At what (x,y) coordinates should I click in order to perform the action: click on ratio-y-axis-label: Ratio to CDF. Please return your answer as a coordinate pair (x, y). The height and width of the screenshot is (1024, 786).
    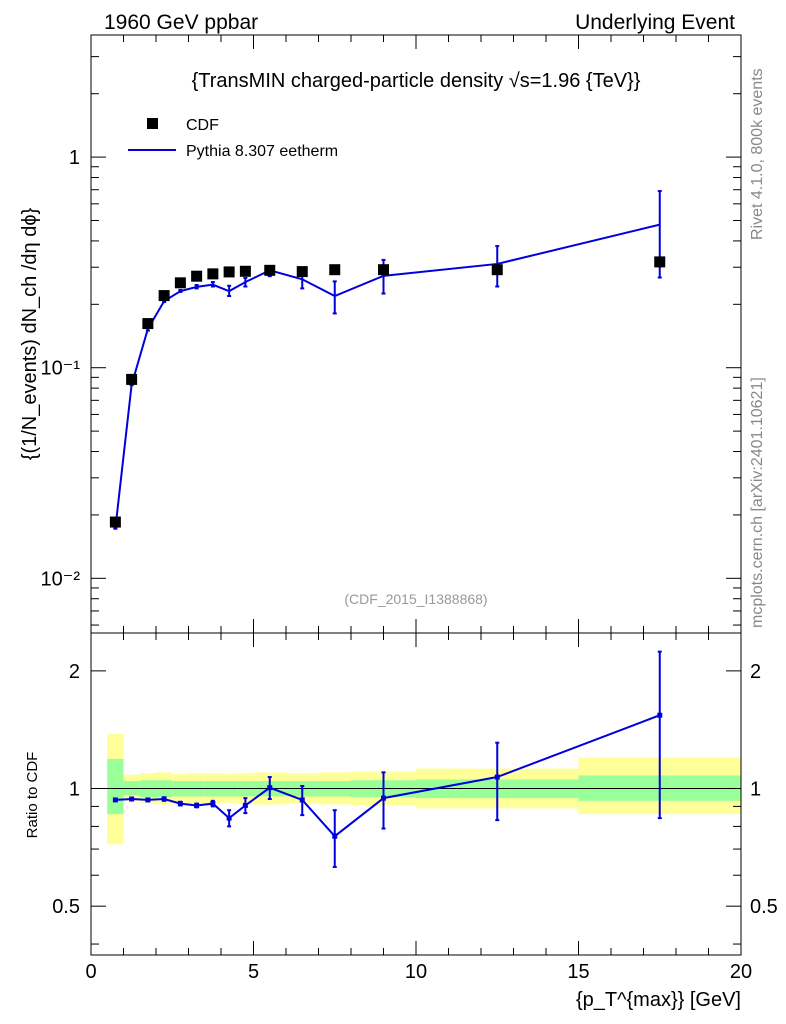
    Looking at the image, I should click on (32, 795).